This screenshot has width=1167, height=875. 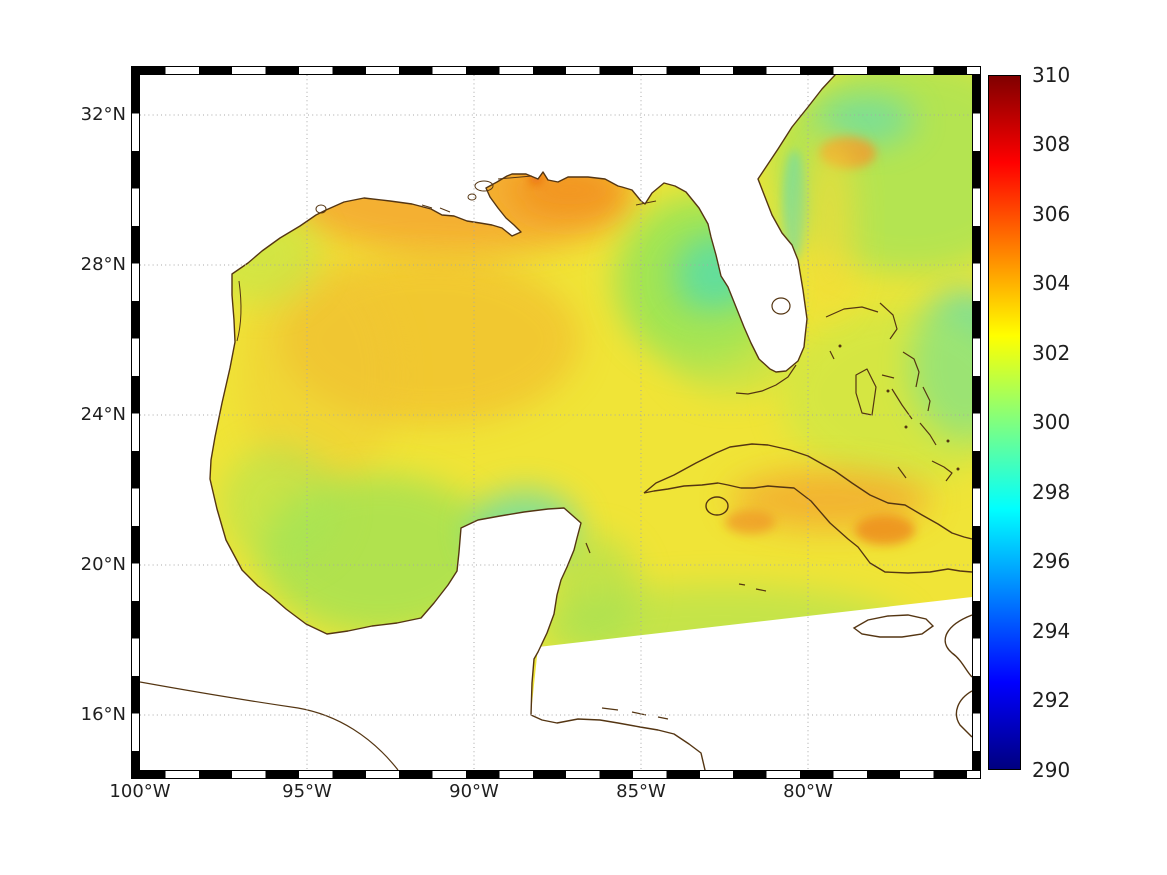 I want to click on long-island, so click(x=928, y=434).